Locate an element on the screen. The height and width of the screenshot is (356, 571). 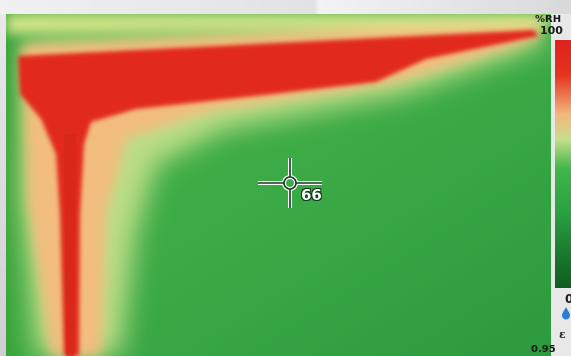
crosshair-icon is located at coordinates (290, 183).